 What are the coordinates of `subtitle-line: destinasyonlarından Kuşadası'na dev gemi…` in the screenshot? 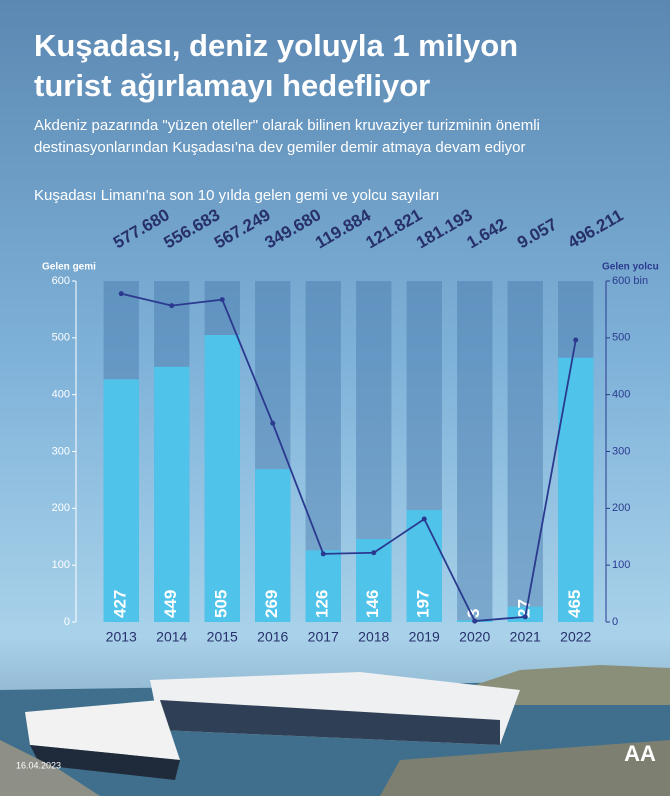 It's located at (279, 147).